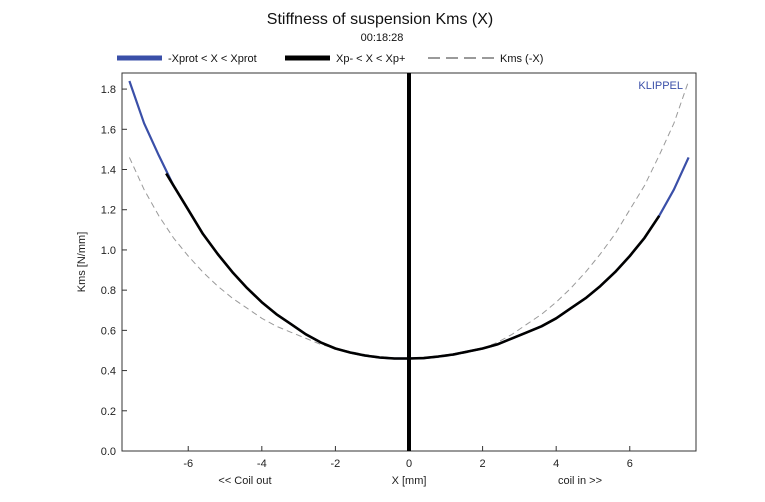  What do you see at coordinates (262, 464) in the screenshot?
I see `x-tick-label: -4` at bounding box center [262, 464].